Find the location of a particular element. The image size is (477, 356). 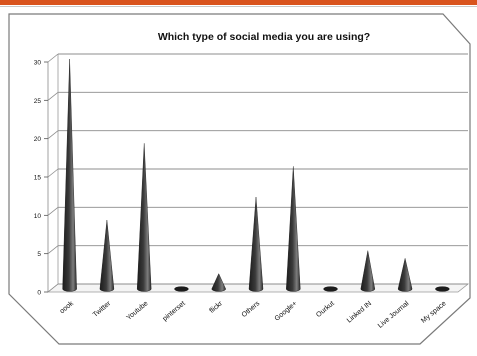

y-tick-label: 15 is located at coordinates (38, 178).